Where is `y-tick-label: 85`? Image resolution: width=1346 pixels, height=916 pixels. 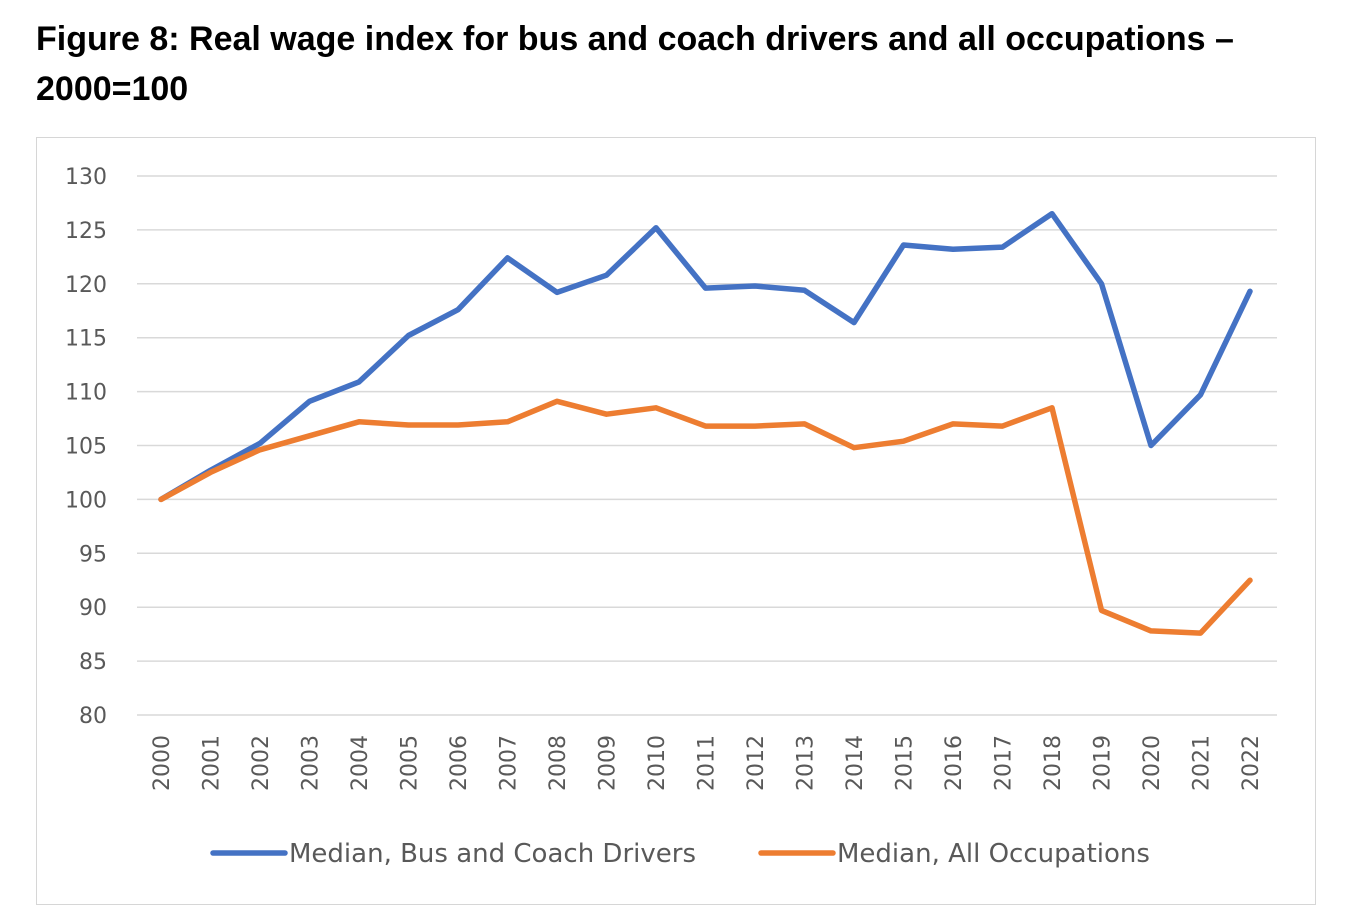
y-tick-label: 85 is located at coordinates (93, 662).